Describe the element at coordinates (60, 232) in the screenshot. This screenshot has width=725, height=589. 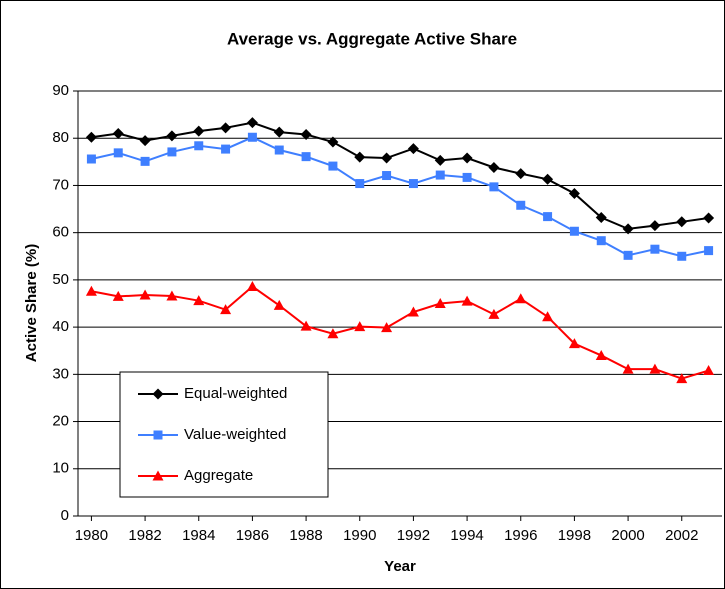
I see `y-tick-label: 60` at that location.